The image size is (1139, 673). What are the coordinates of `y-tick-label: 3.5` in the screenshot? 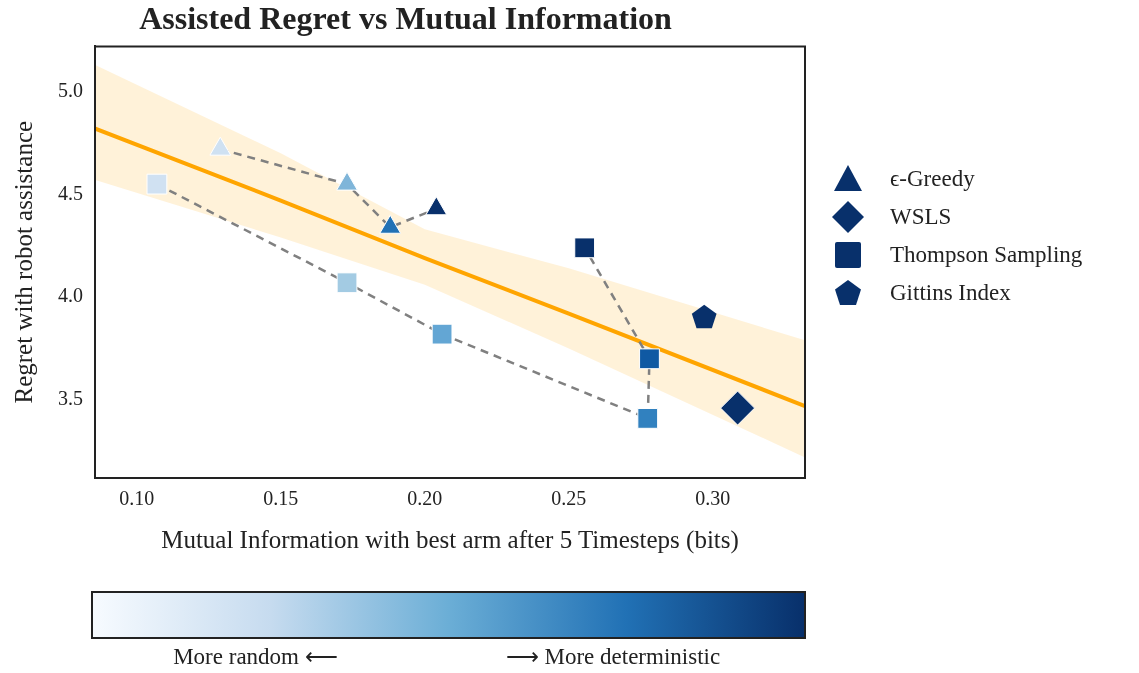 It's located at (70, 398).